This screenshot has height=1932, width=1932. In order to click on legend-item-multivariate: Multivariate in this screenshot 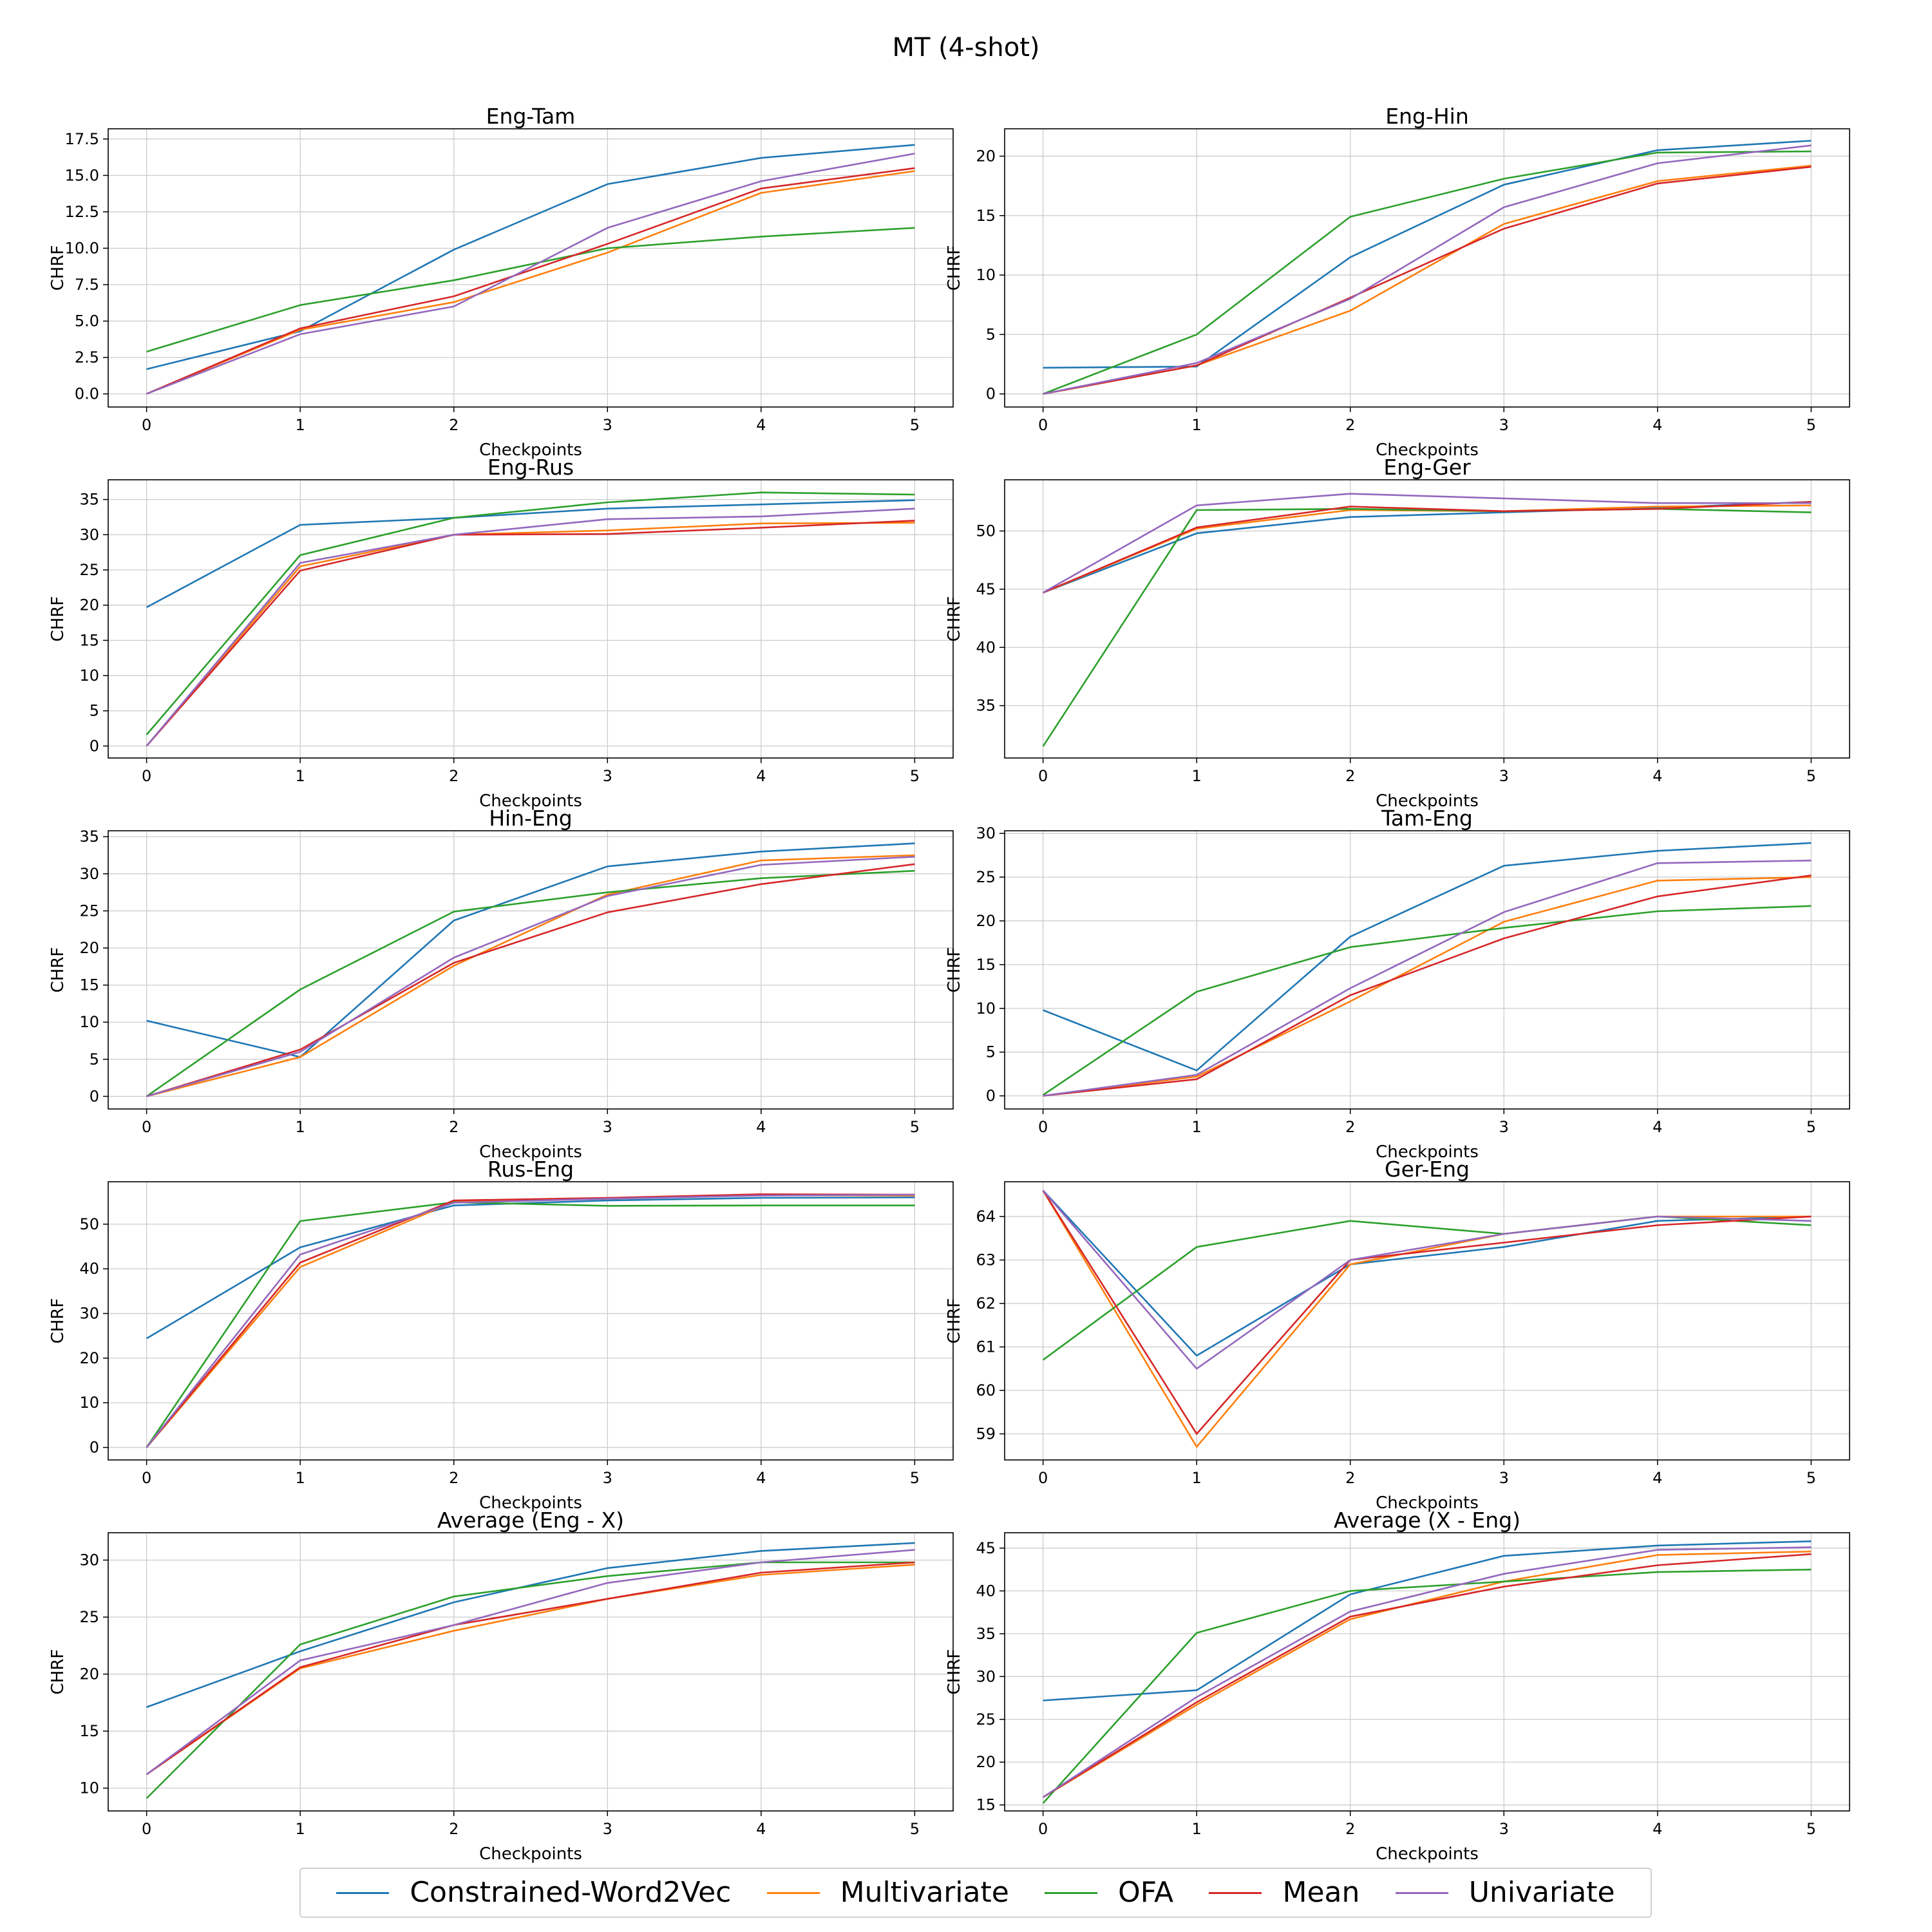, I will do `click(887, 1892)`.